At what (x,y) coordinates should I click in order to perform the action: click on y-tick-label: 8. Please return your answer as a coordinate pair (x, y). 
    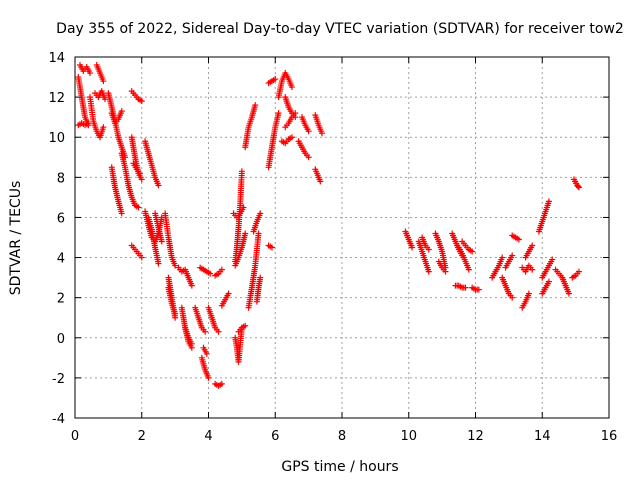
    Looking at the image, I should click on (61, 178).